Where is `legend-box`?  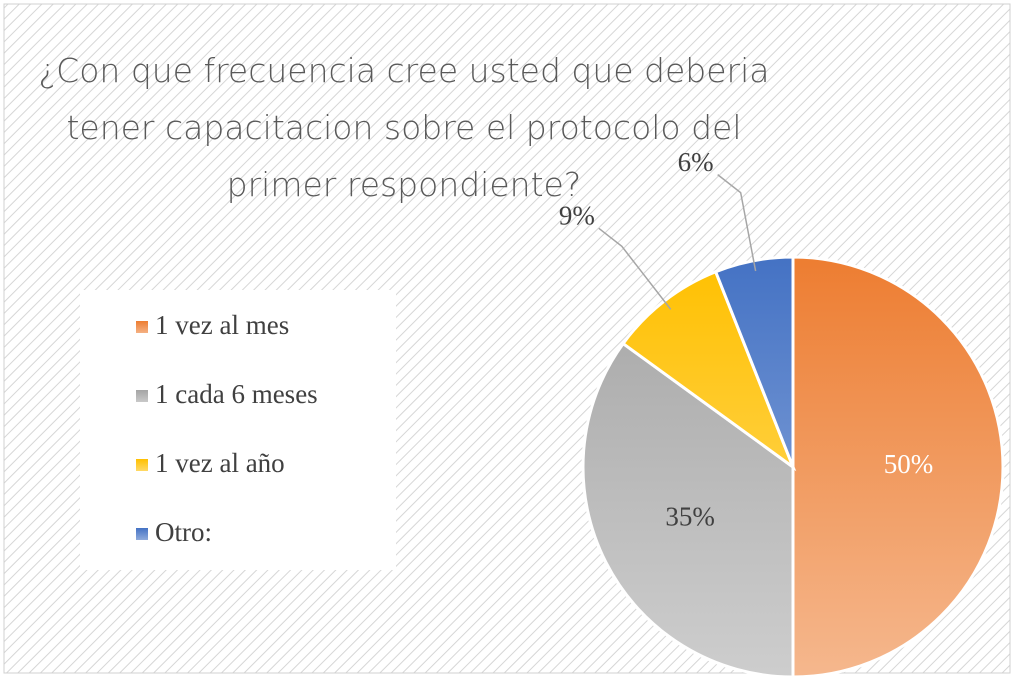 legend-box is located at coordinates (238, 430).